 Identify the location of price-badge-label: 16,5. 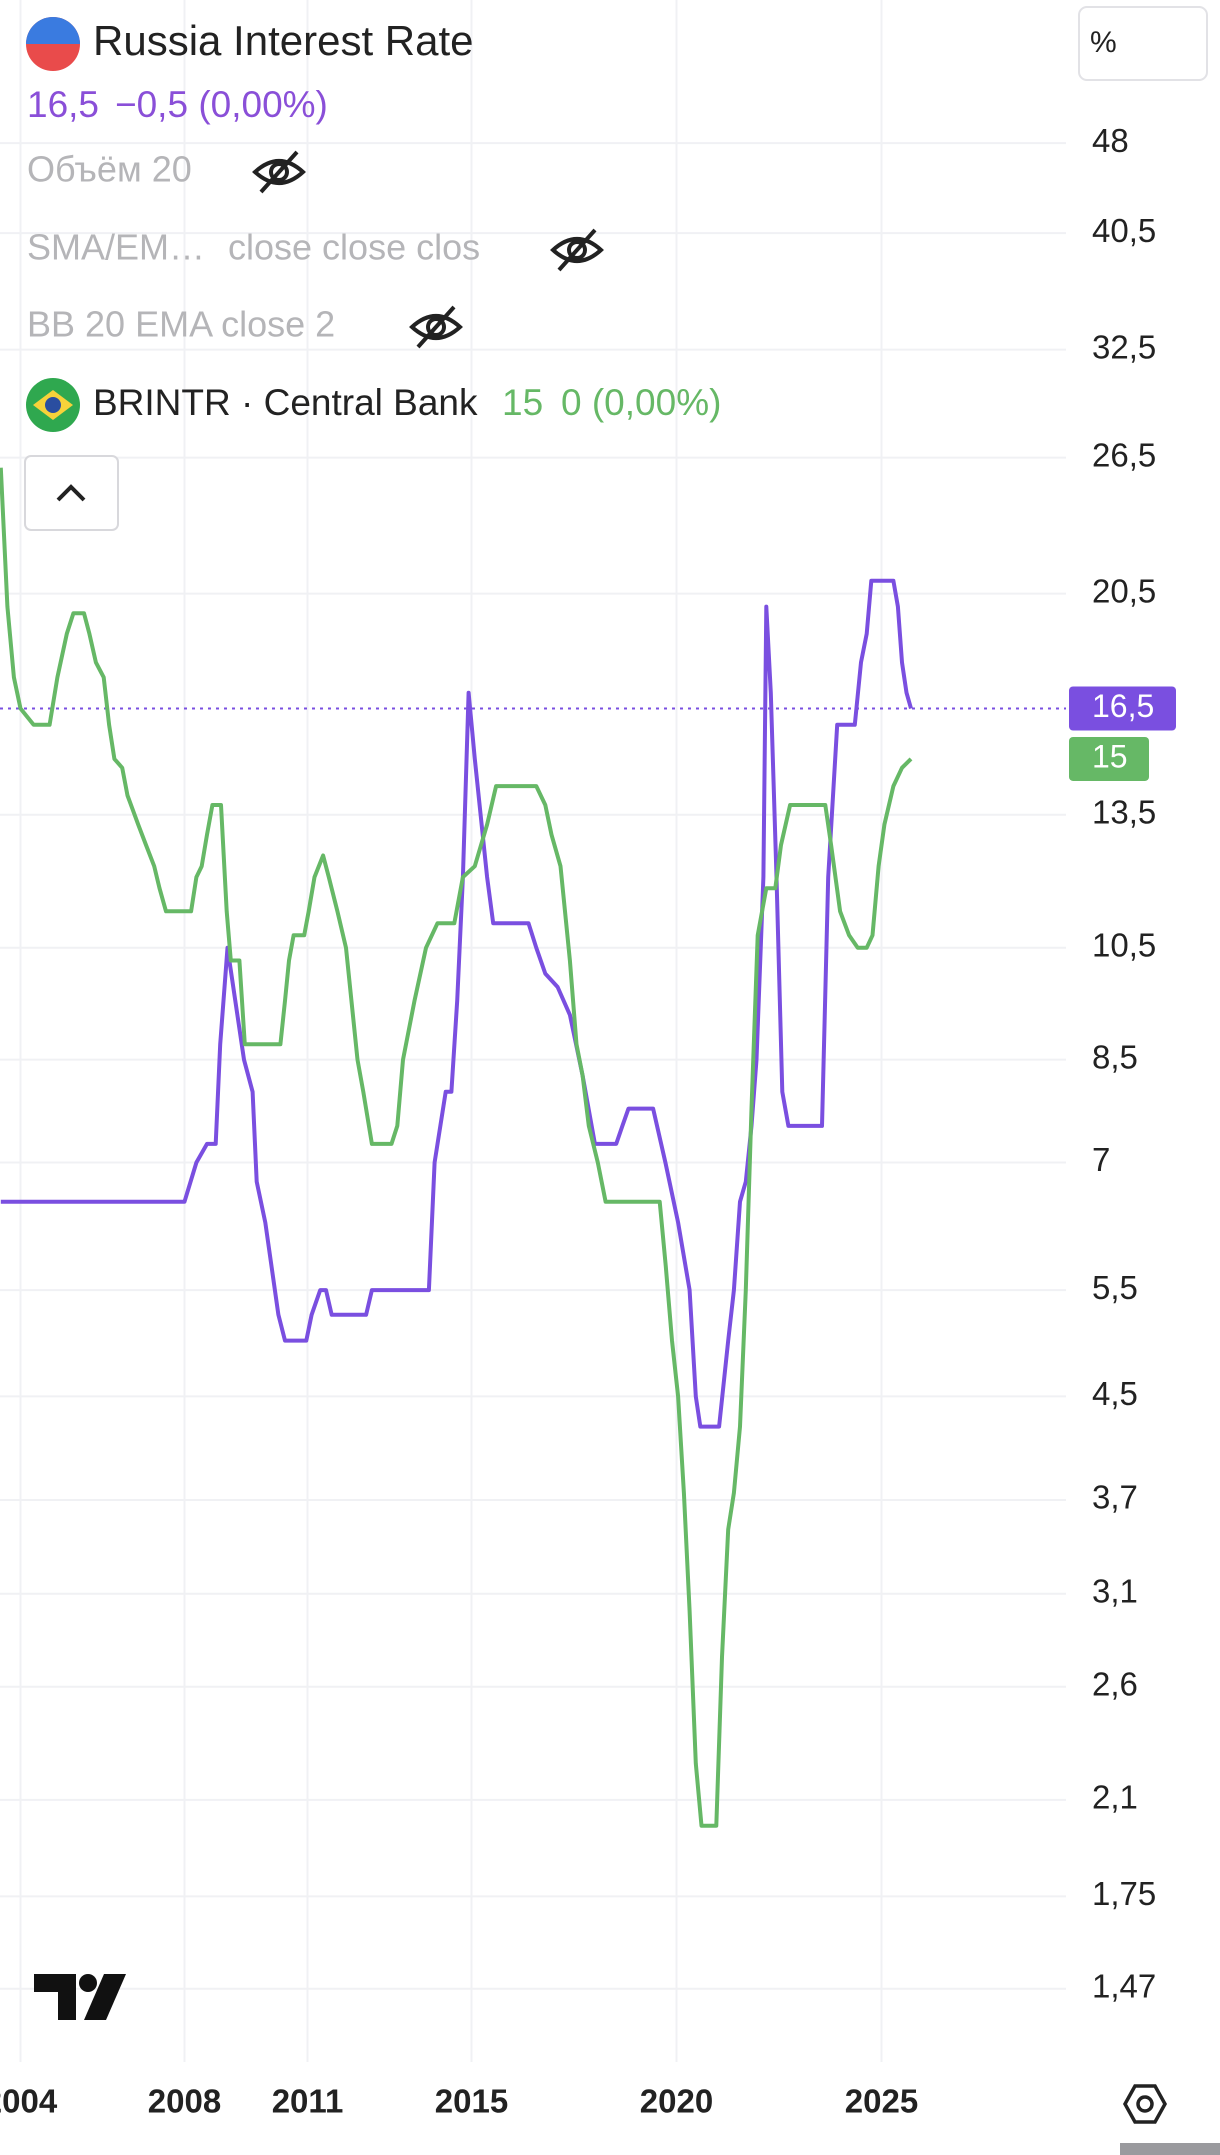
(1123, 706).